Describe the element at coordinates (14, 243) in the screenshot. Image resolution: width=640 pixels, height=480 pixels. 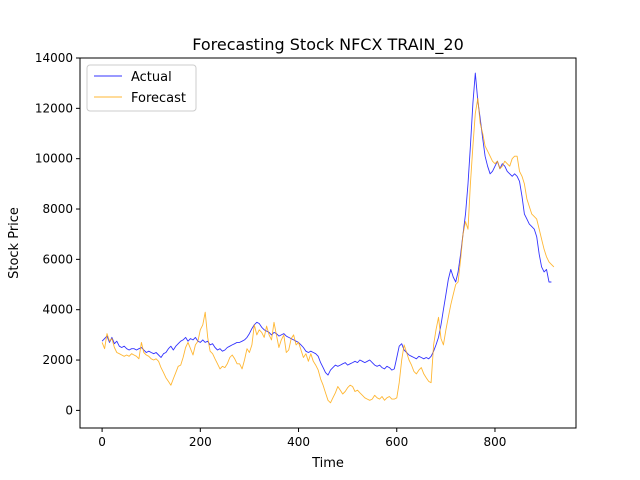
I see `y-axis-label: Stock Price` at that location.